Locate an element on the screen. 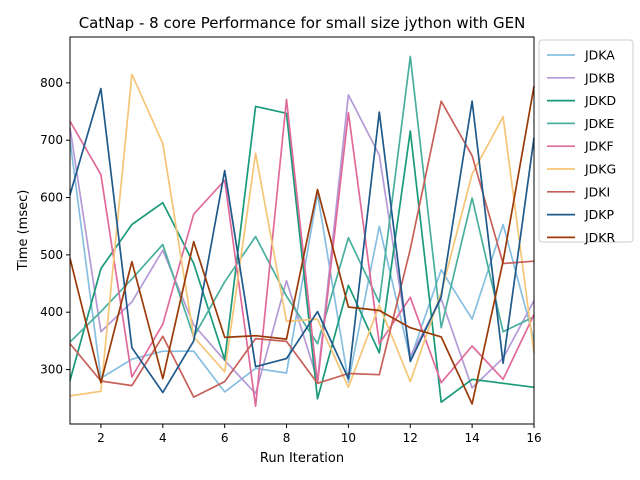  y-axis-label: Time (msec) is located at coordinates (23, 231).